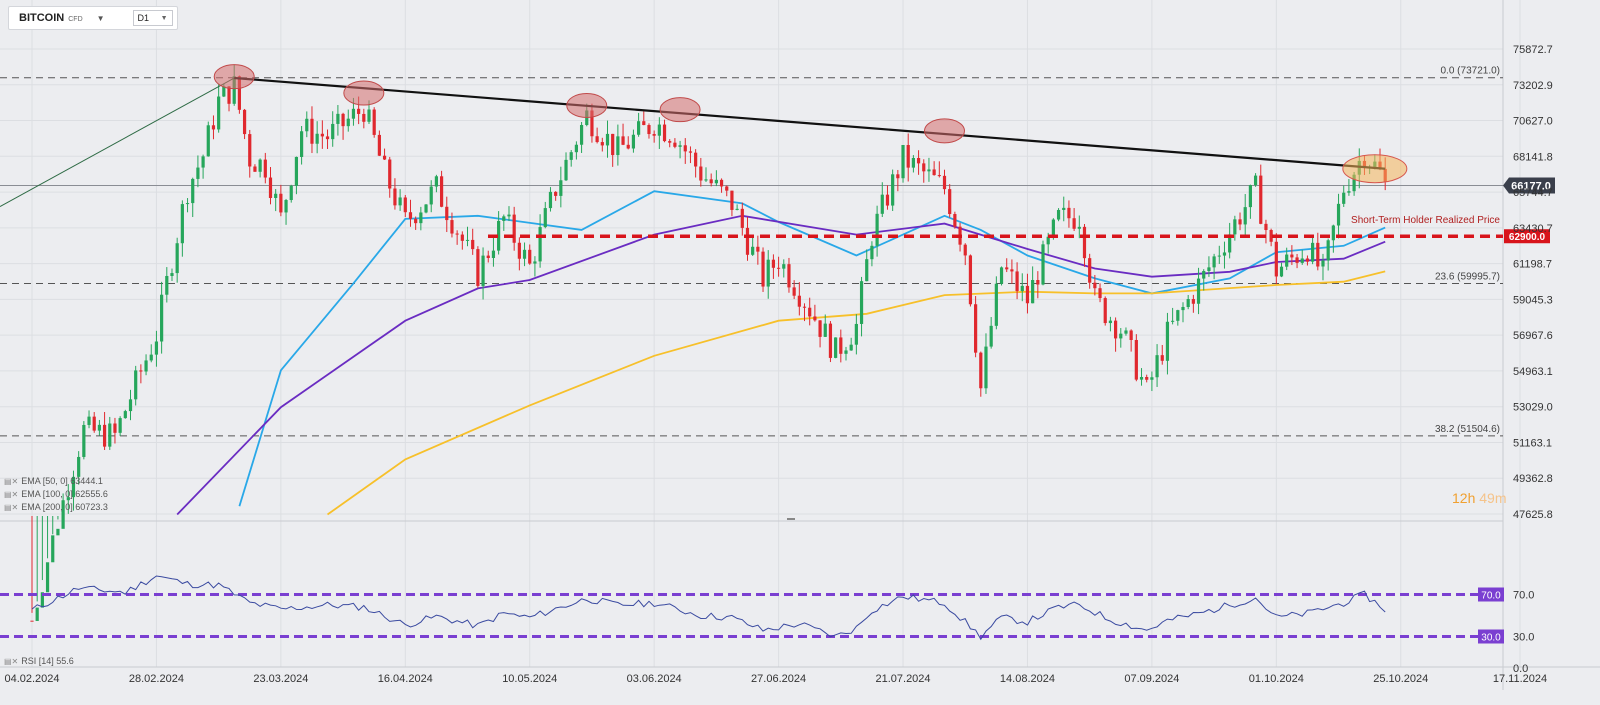  Describe the element at coordinates (1533, 515) in the screenshot. I see `price-tick-label: 47625.8` at that location.